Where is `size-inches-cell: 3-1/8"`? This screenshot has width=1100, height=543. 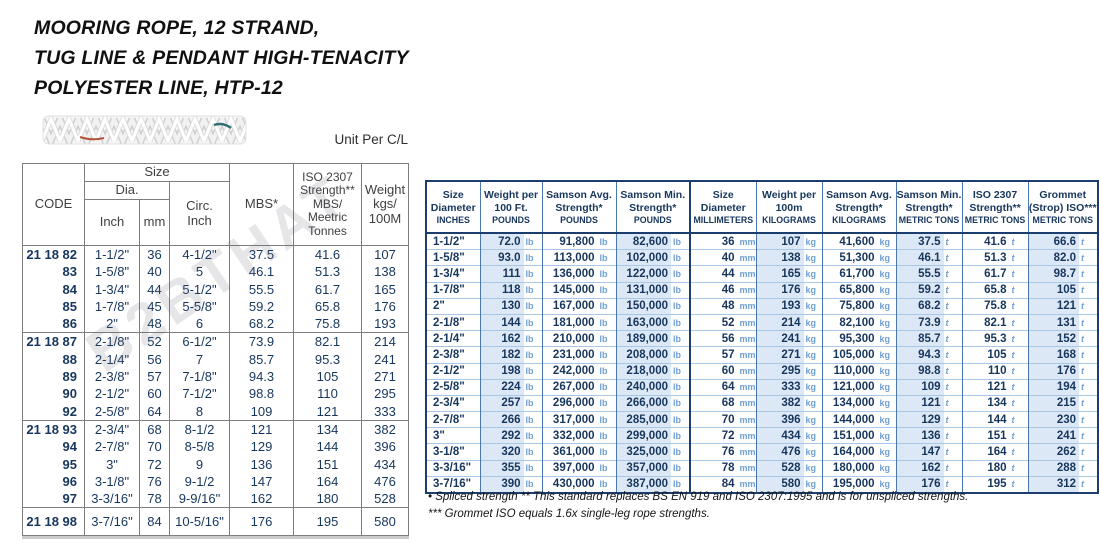 size-inches-cell: 3-1/8" is located at coordinates (452, 452).